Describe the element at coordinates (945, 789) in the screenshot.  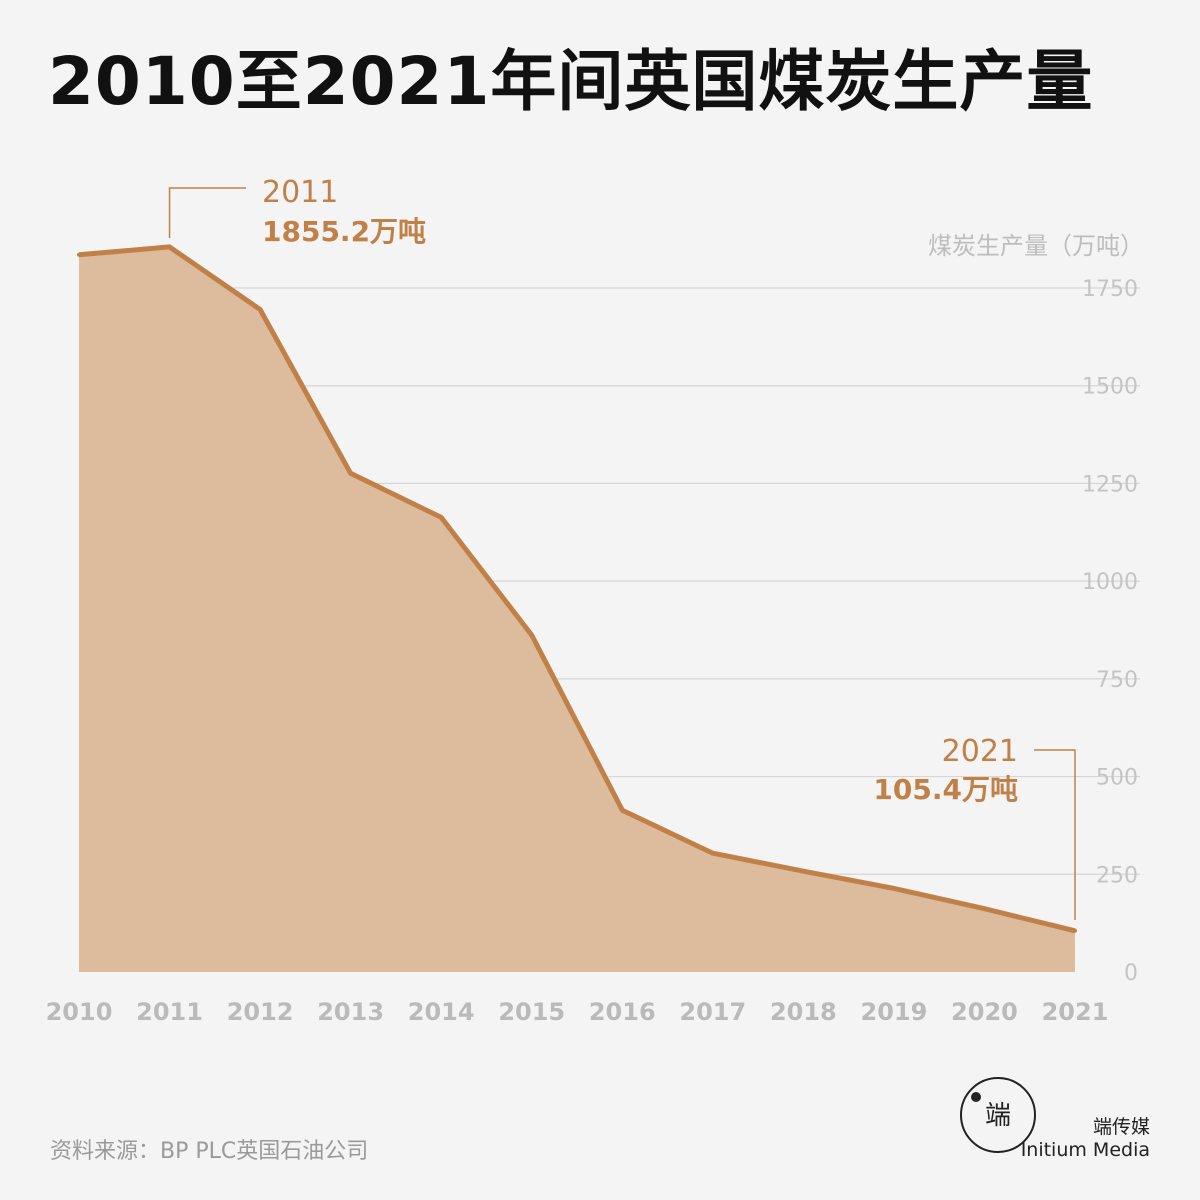
I see `annotation-value-2021: 105.4万吨` at that location.